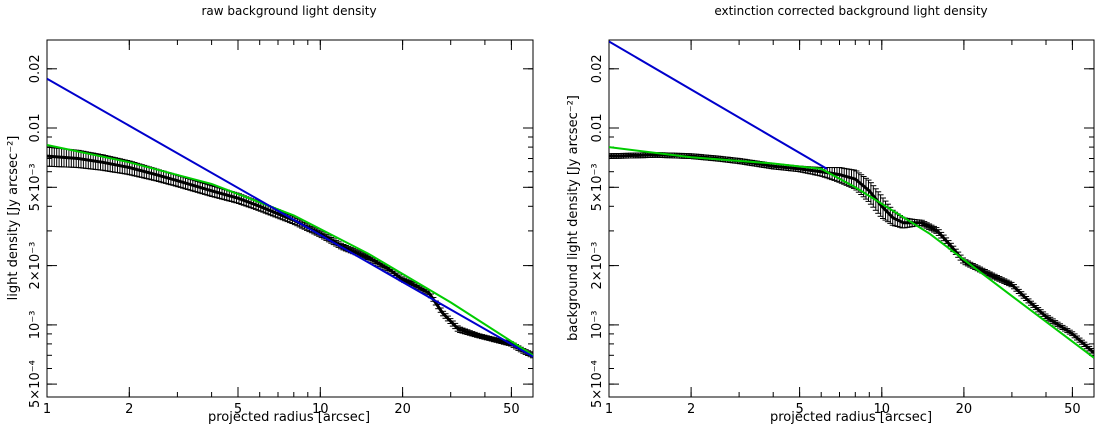 Image resolution: width=1098 pixels, height=426 pixels. I want to click on left-chart-title: raw background light density, so click(288, 11).